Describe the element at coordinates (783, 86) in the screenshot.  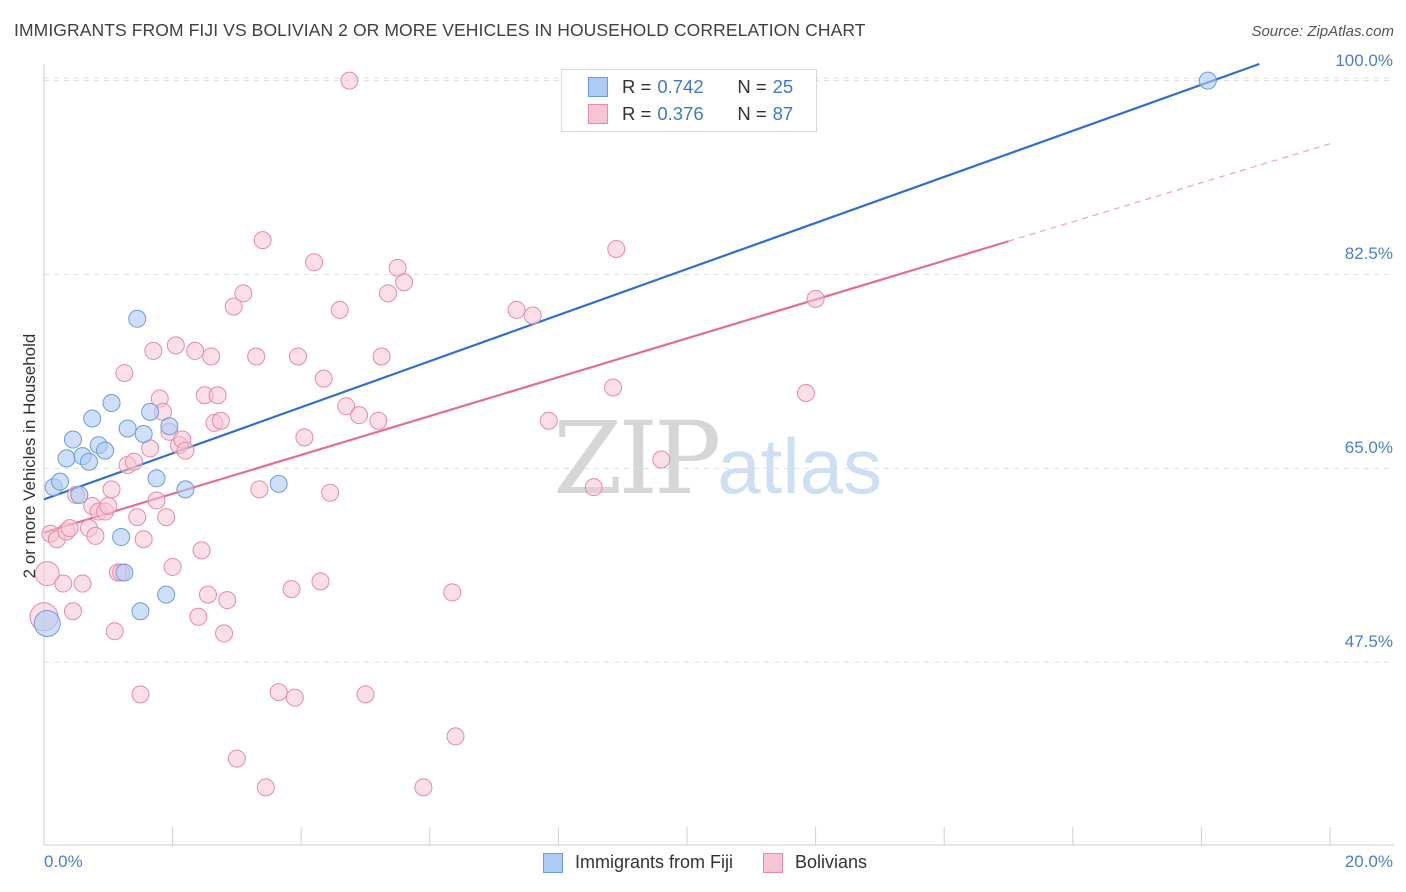
I see `legend-n-value: 25` at that location.